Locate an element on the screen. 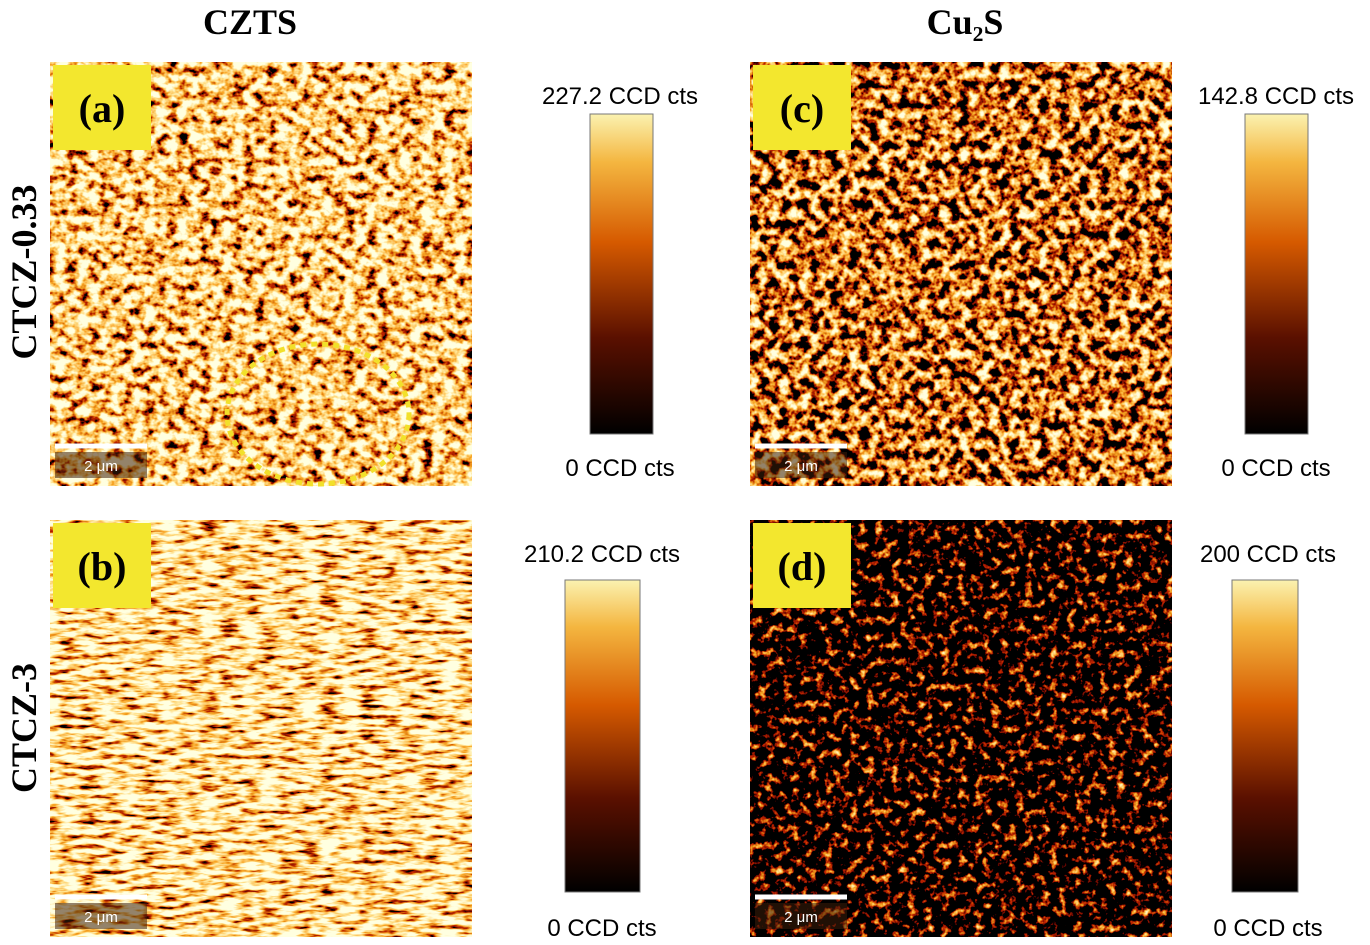 The image size is (1370, 945). panel-label: (d) is located at coordinates (802, 566).